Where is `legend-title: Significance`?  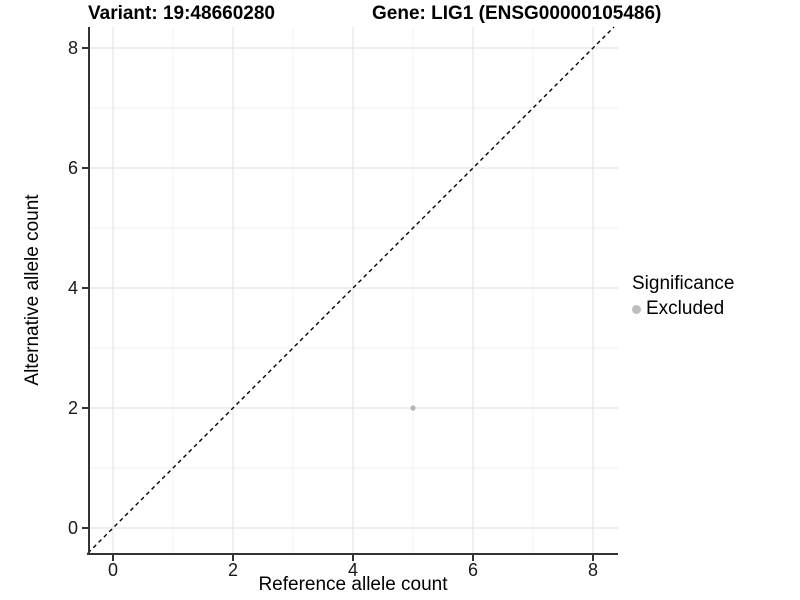 legend-title: Significance is located at coordinates (683, 283).